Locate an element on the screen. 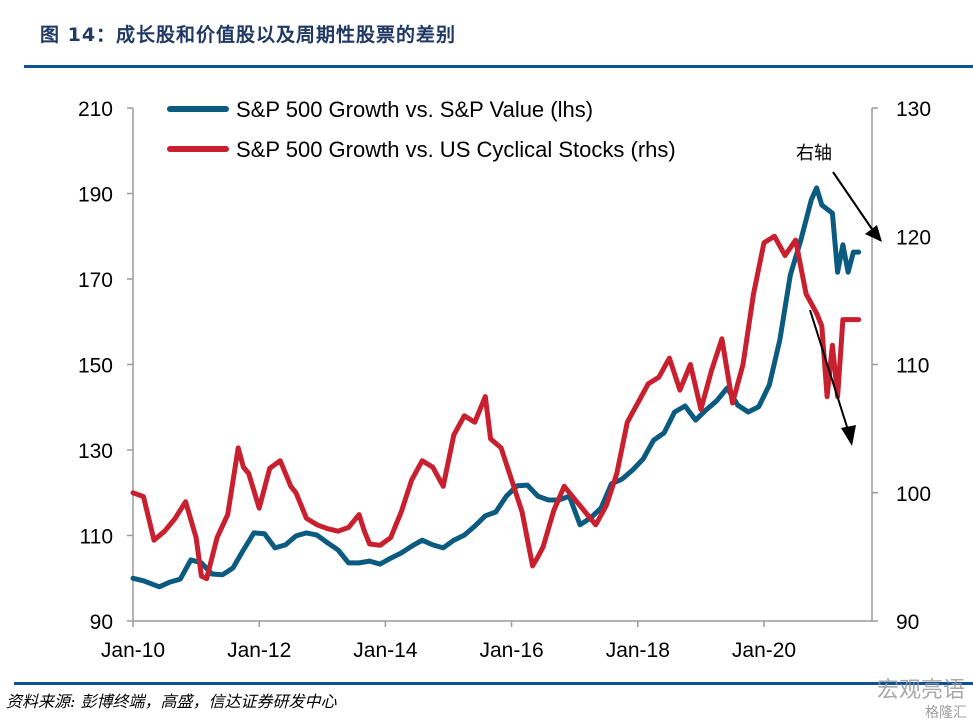  bottom-divider is located at coordinates (493, 683).